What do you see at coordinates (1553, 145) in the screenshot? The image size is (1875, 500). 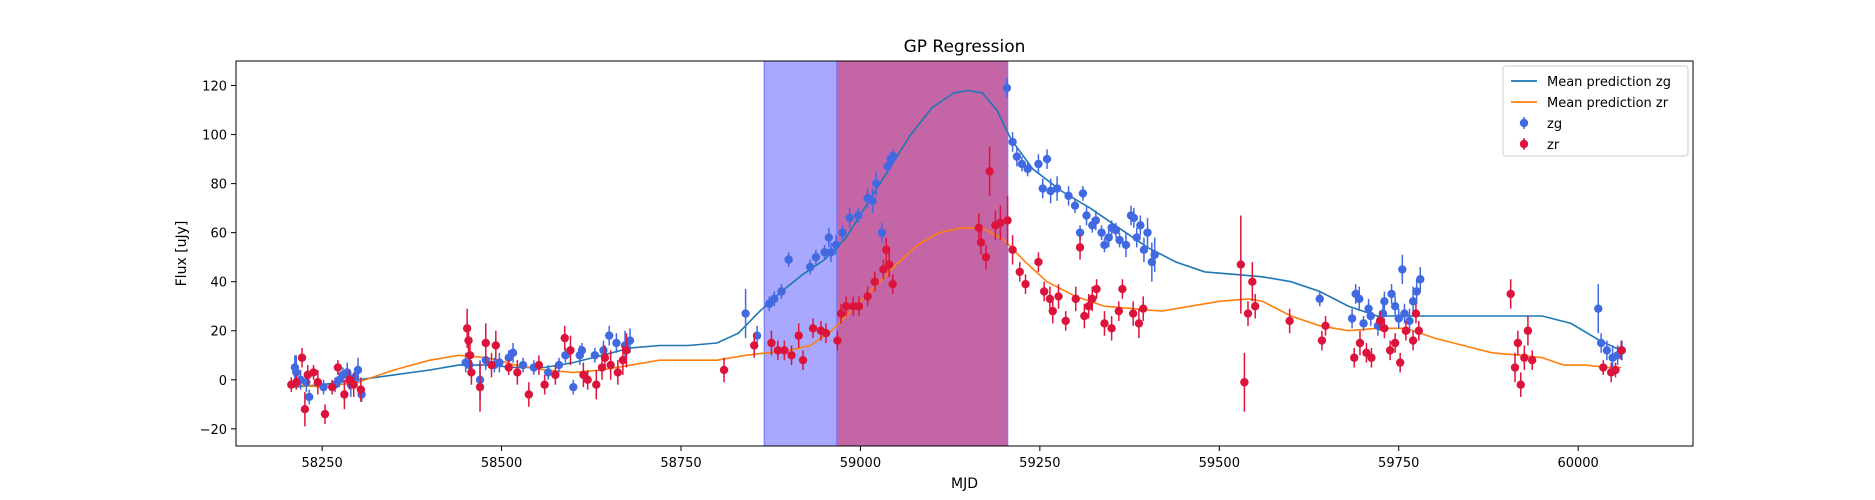 I see `legend-label: zr` at bounding box center [1553, 145].